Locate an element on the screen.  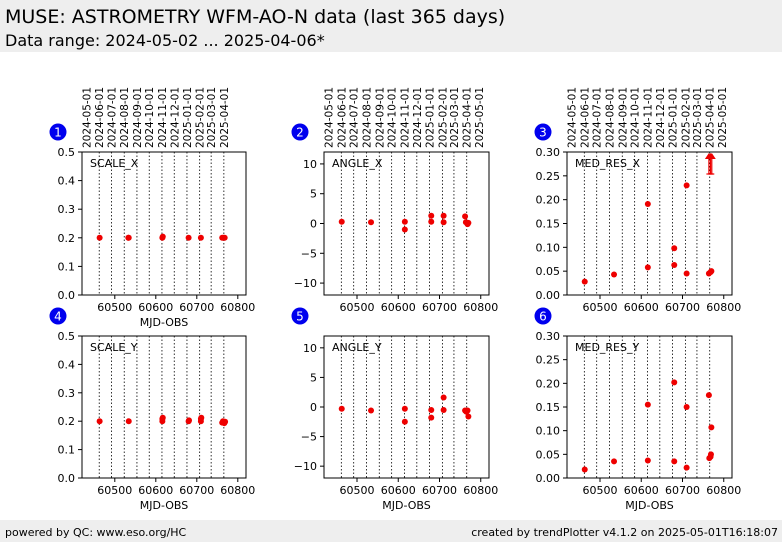
panel-badge-number: 5 is located at coordinates (300, 317).